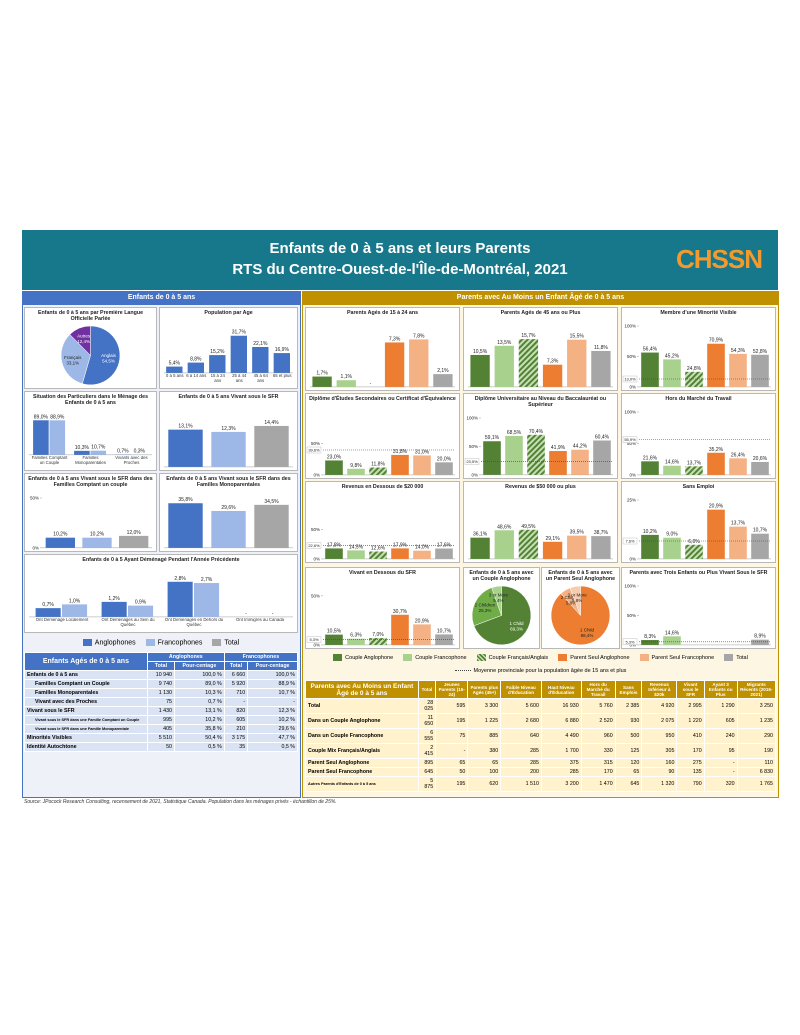 Image resolution: width=800 pixels, height=1035 pixels. Describe the element at coordinates (659, 736) in the screenshot. I see `table-cell: 950` at that location.